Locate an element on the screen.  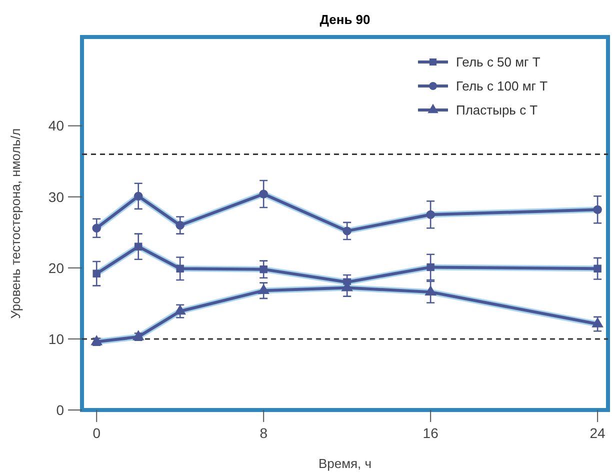
x-tick-label: 16 is located at coordinates (430, 433).